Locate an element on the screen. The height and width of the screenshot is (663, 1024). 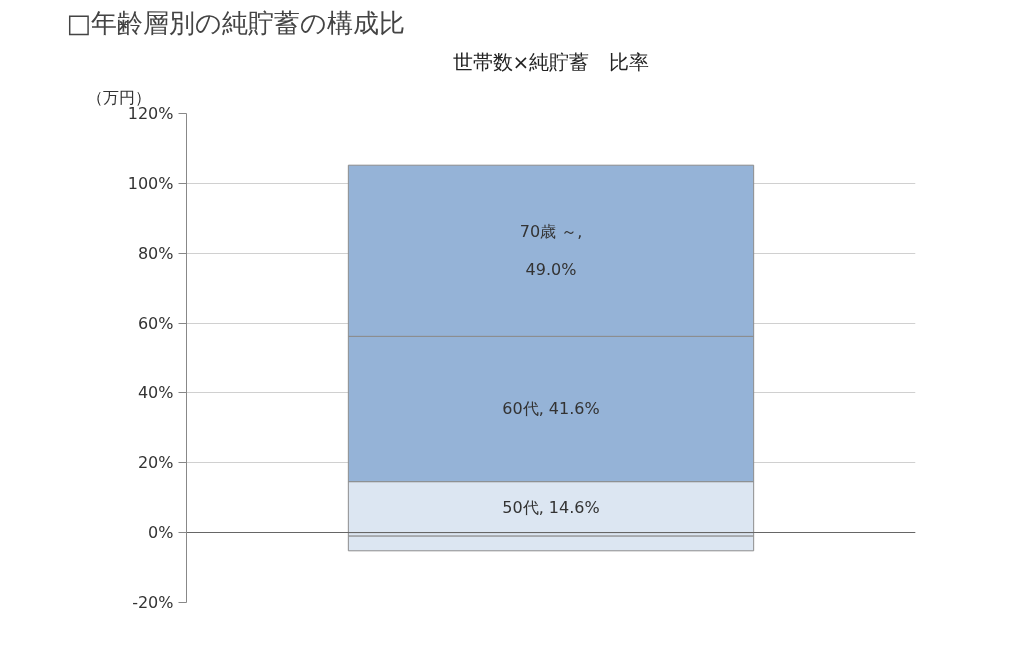
data-label: 50代, 14.6% is located at coordinates (551, 507).